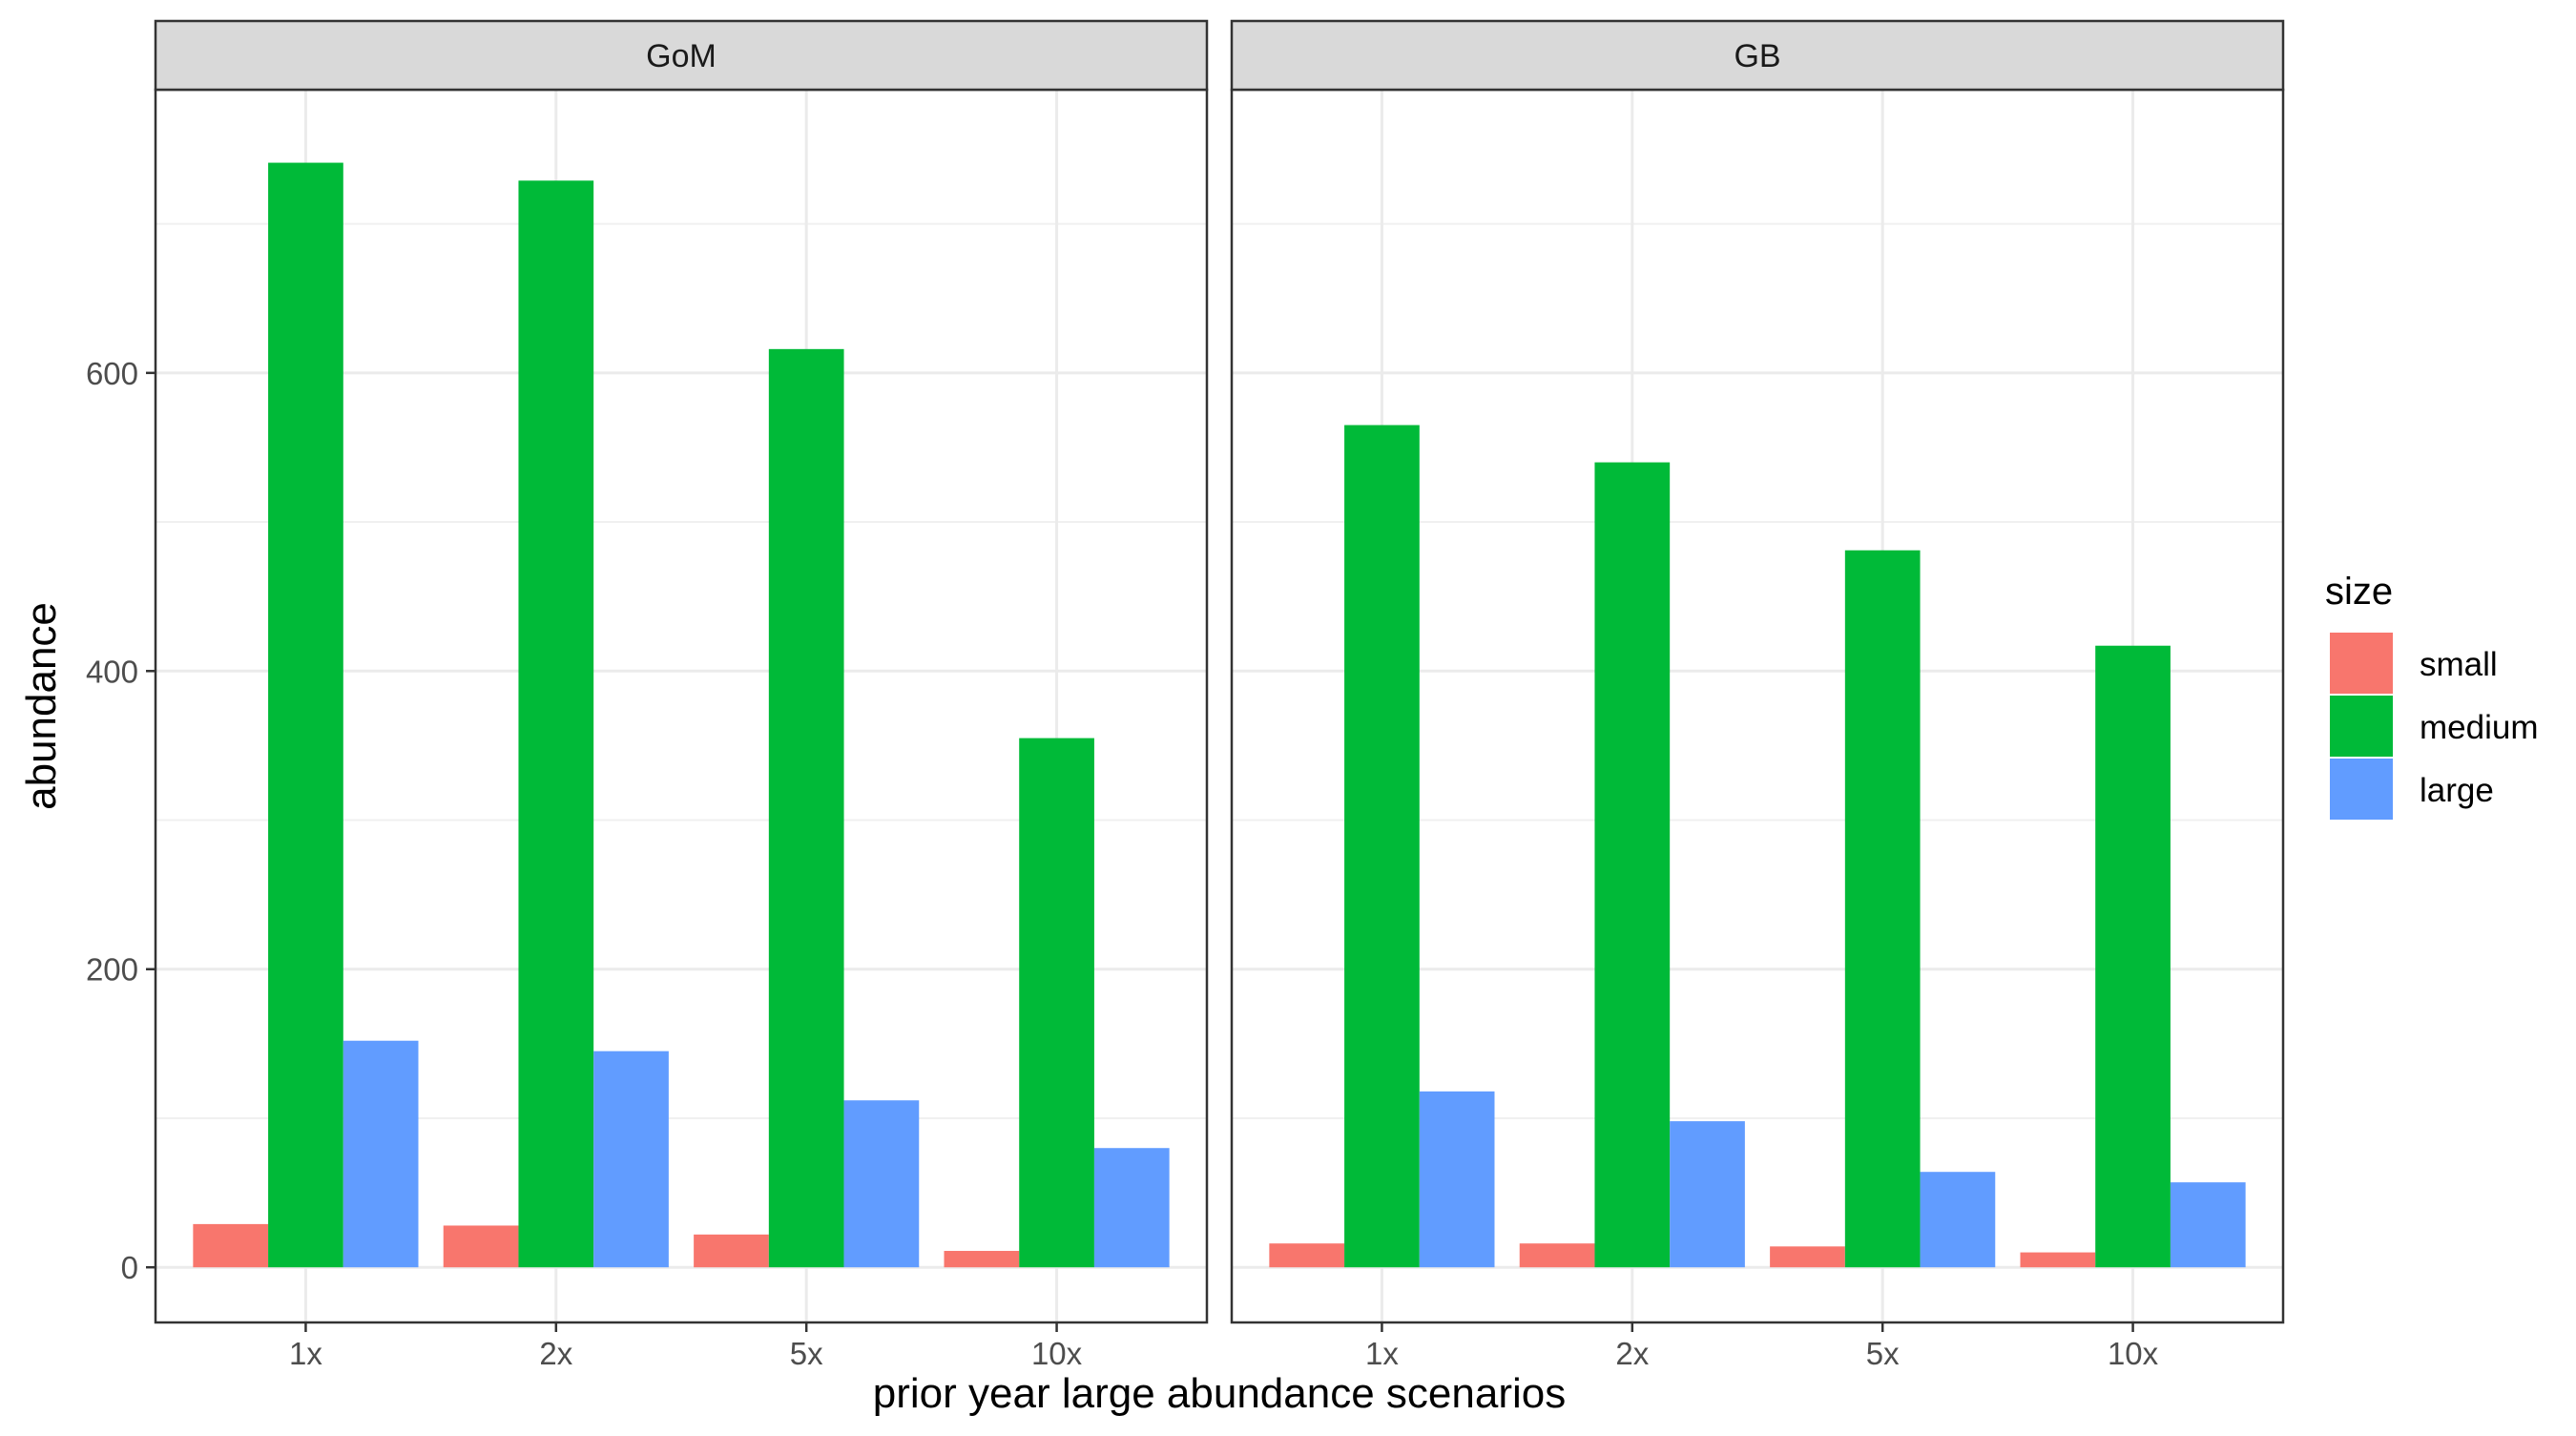 The height and width of the screenshot is (1436, 2576). I want to click on y-tick-label: 200, so click(112, 970).